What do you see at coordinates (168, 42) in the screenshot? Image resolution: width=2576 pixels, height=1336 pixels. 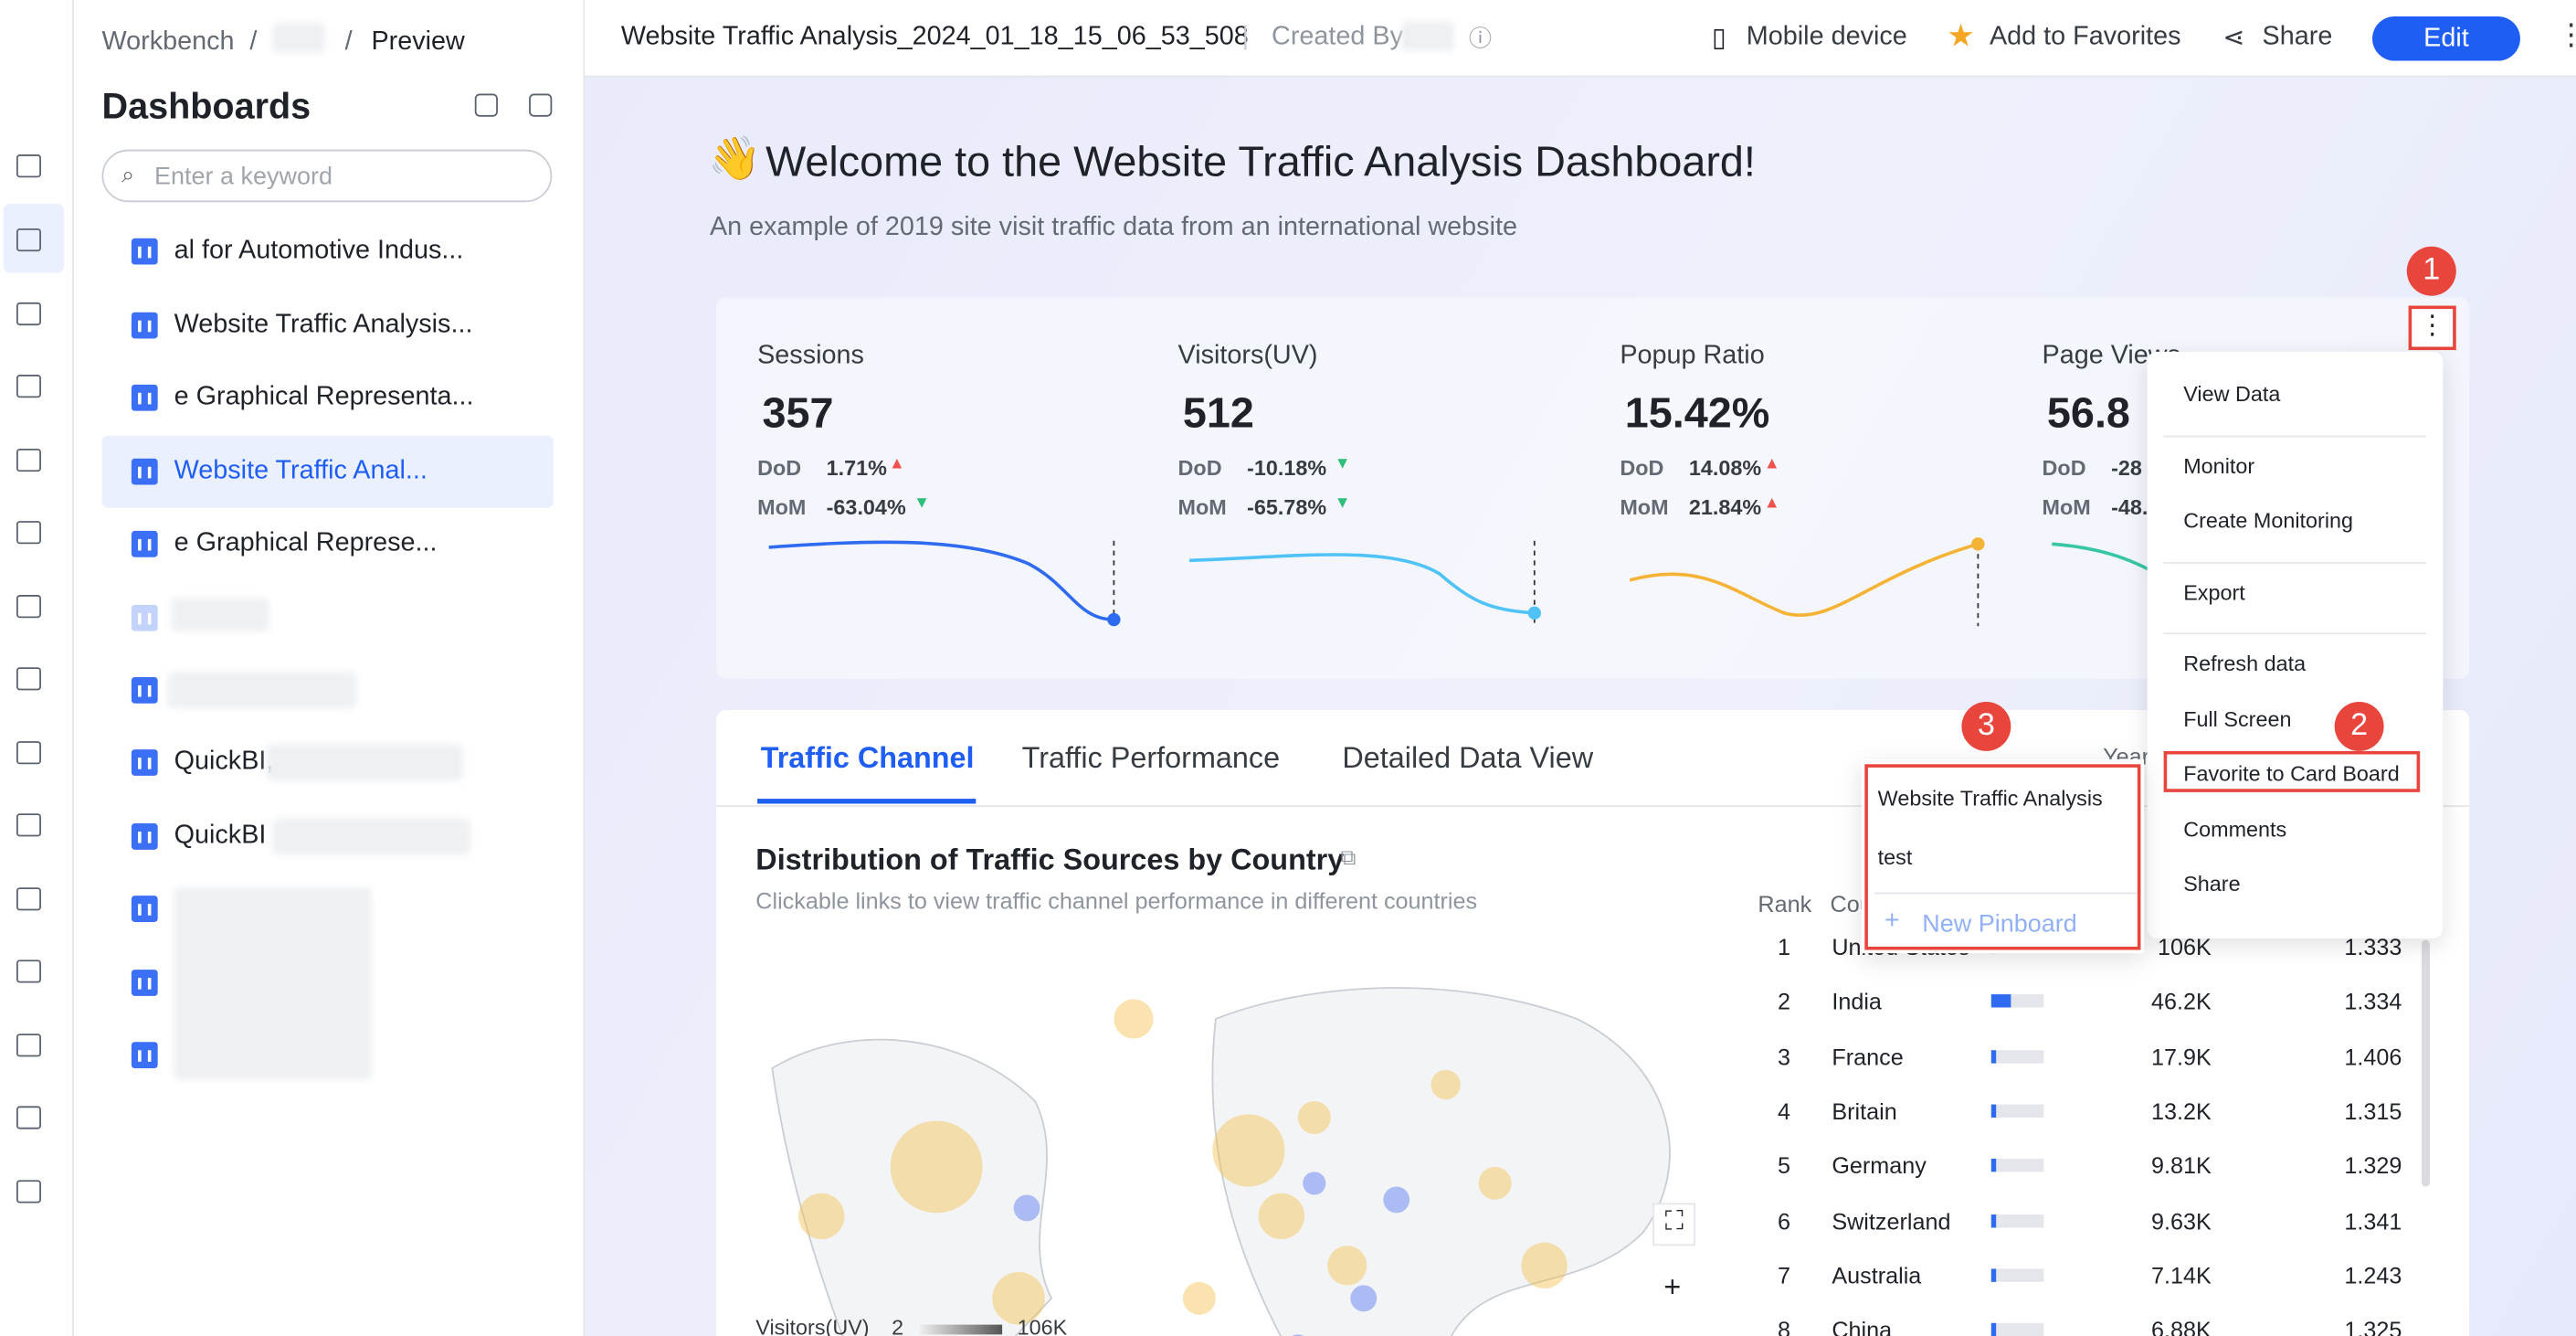 I see `breadcrumb: Workbench` at bounding box center [168, 42].